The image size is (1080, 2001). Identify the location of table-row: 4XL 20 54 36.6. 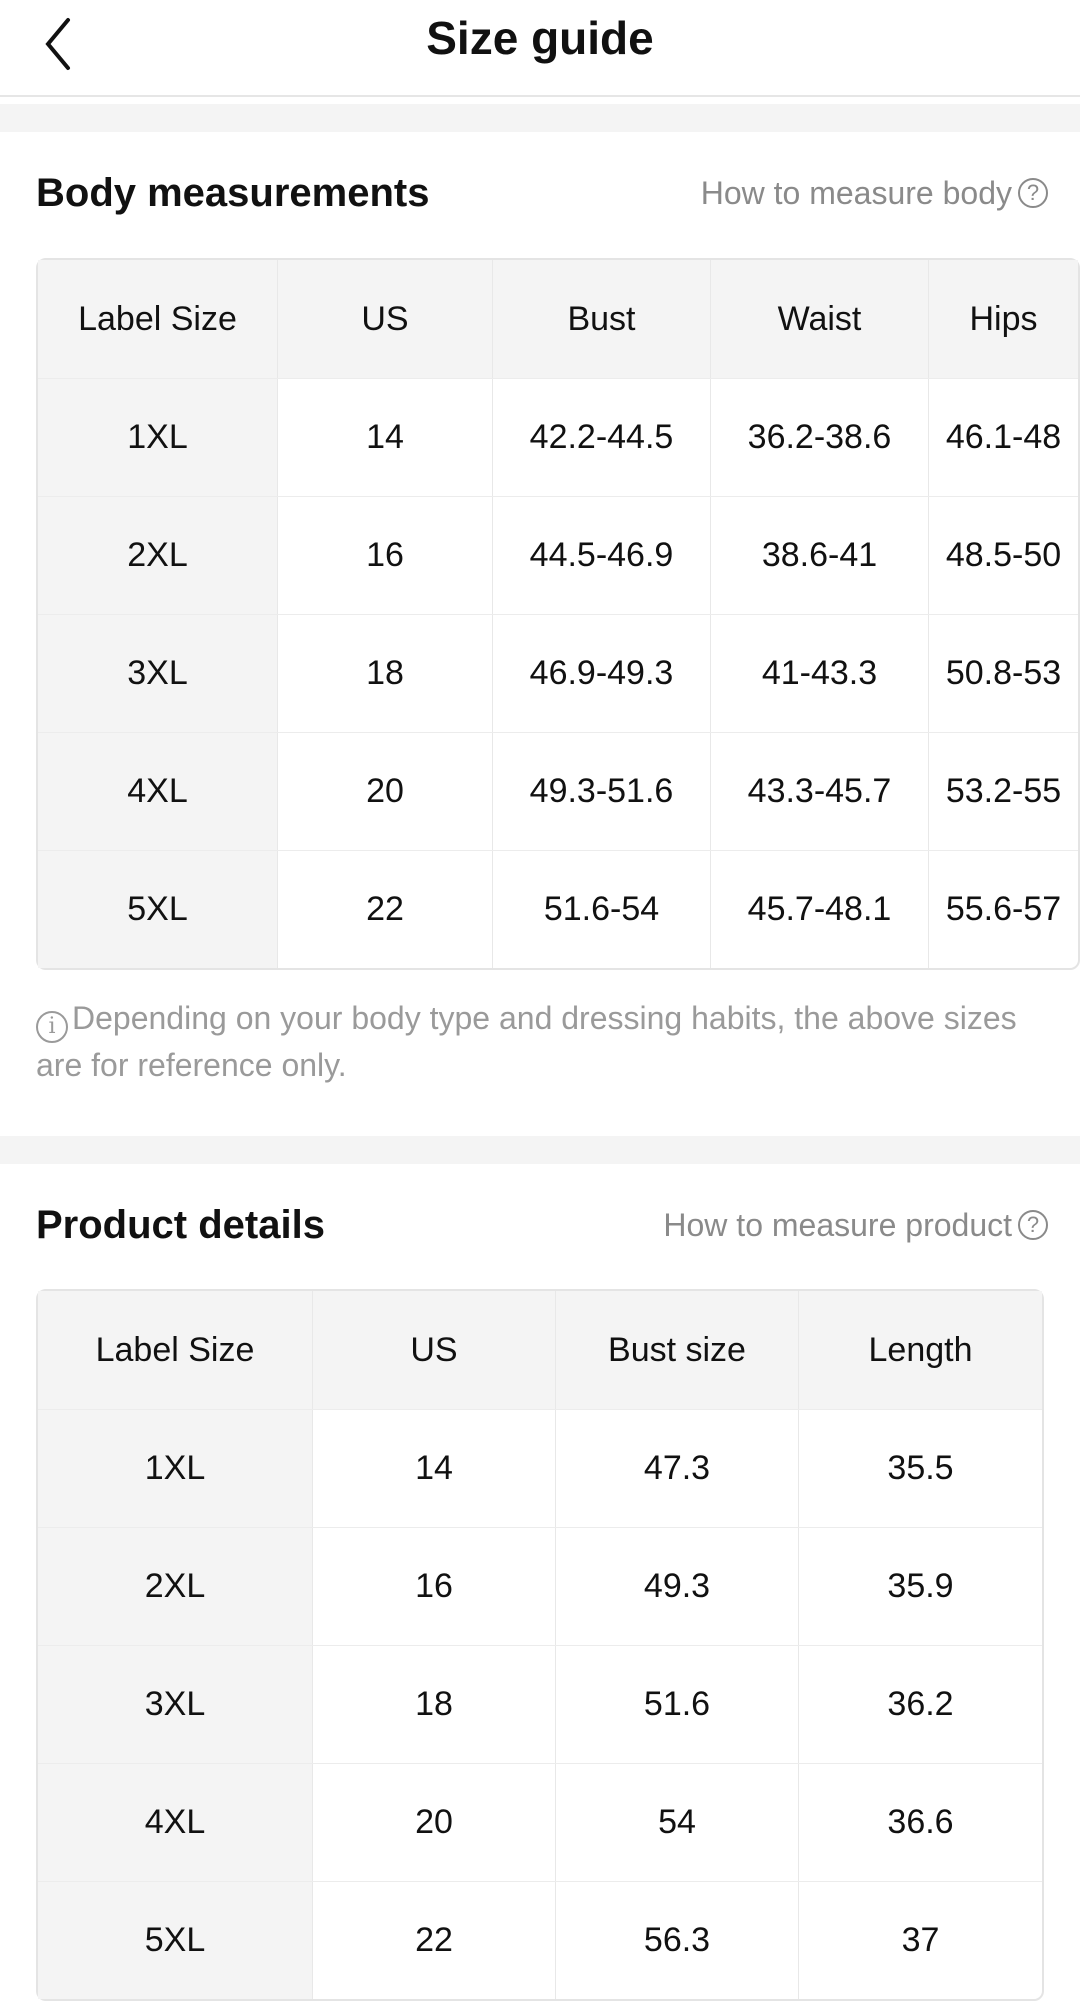
(540, 1822).